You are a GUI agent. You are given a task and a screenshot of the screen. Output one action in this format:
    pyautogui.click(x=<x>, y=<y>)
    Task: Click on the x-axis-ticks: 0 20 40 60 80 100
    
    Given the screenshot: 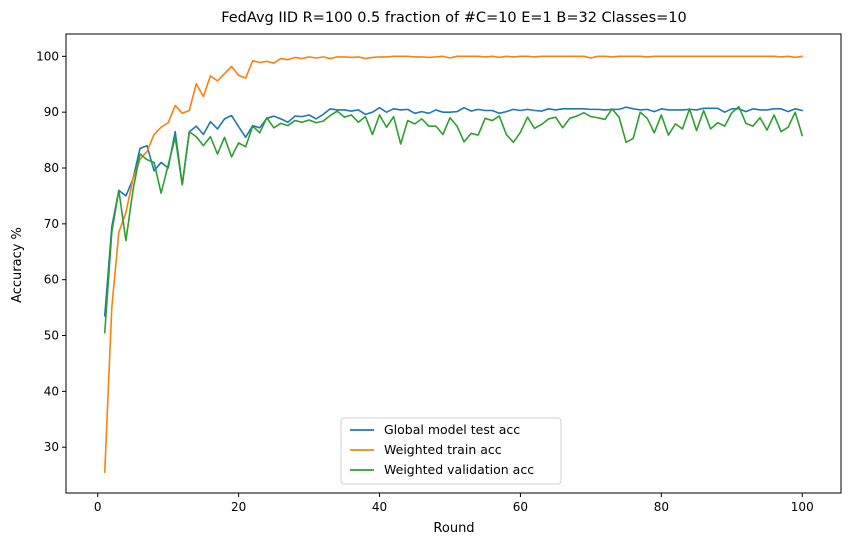 What is the action you would take?
    pyautogui.click(x=454, y=503)
    